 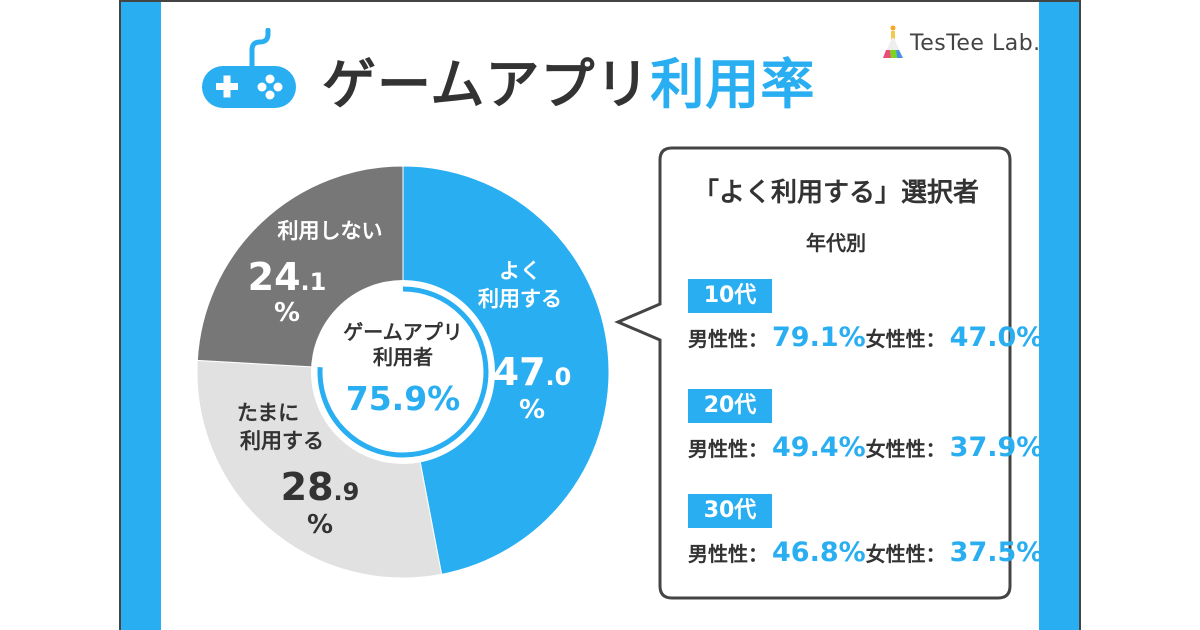 I want to click on center-label-line1: ゲームアプリ, so click(x=402, y=332).